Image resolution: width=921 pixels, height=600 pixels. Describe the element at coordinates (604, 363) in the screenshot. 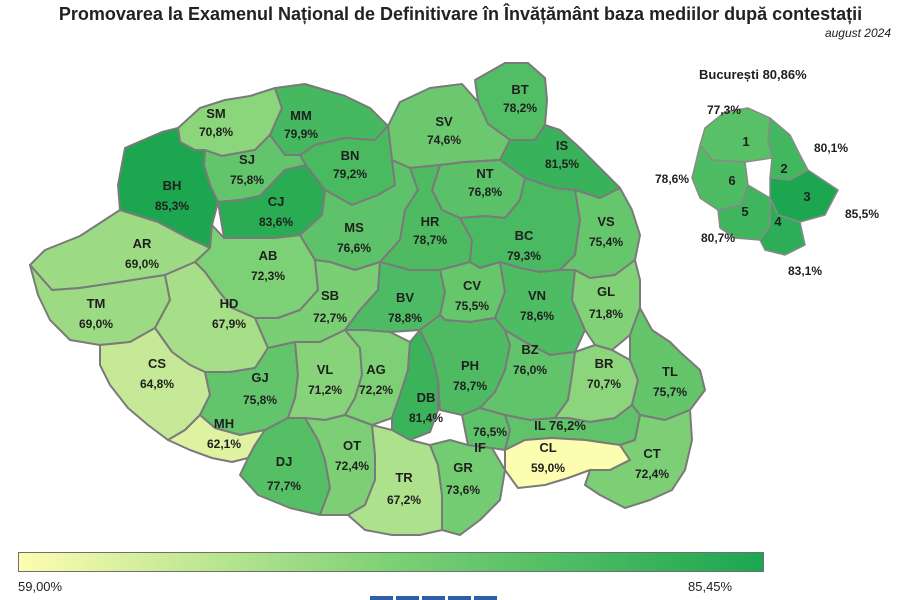

I see `county-code-br: BR` at that location.